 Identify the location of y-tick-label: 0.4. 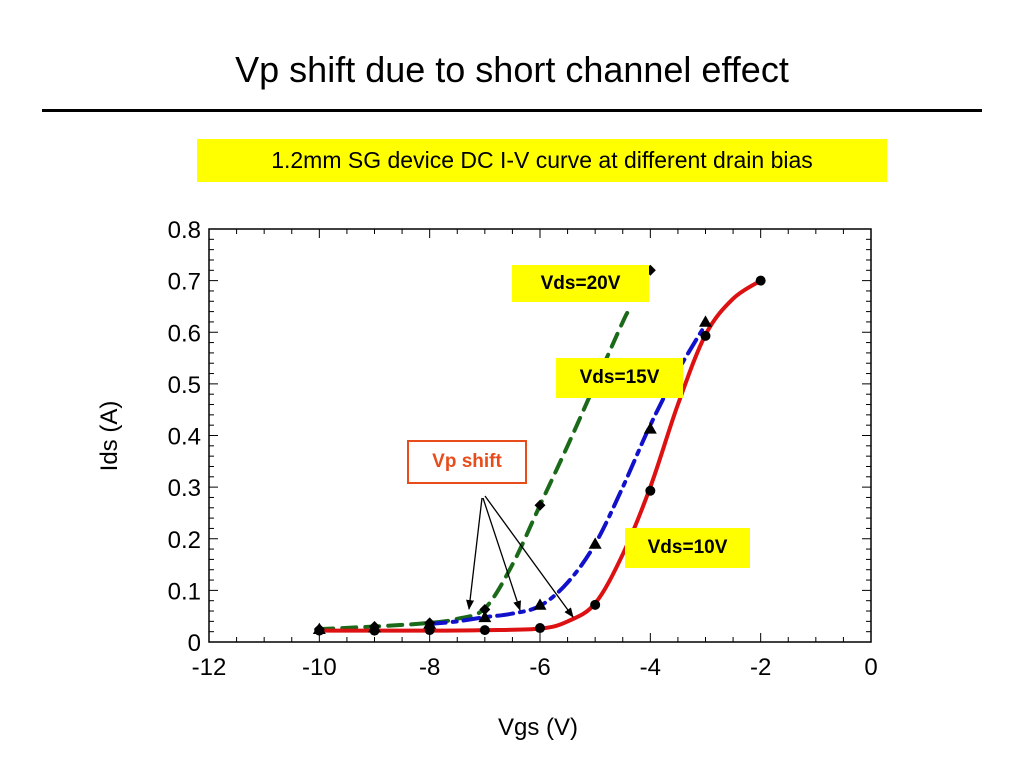
(184, 437).